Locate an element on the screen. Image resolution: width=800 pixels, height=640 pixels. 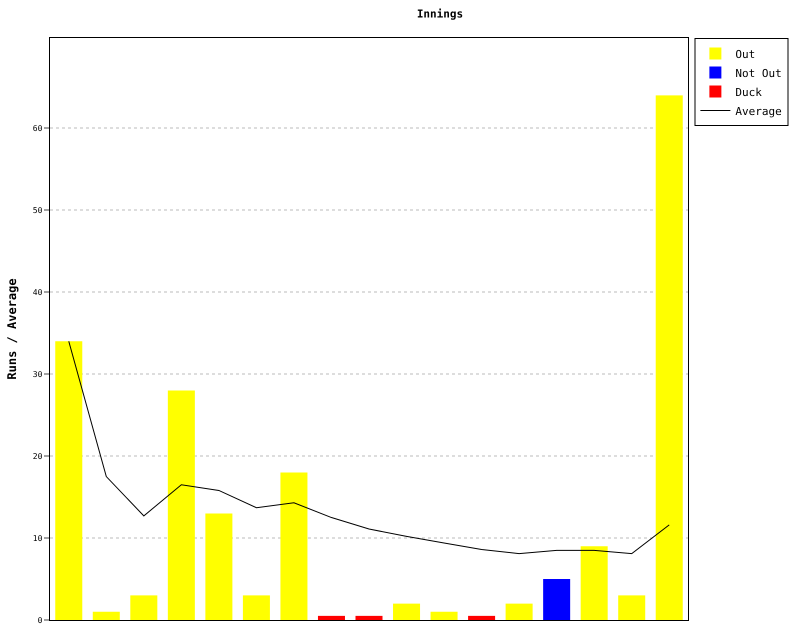
y-tick-label: 40 is located at coordinates (37, 292).